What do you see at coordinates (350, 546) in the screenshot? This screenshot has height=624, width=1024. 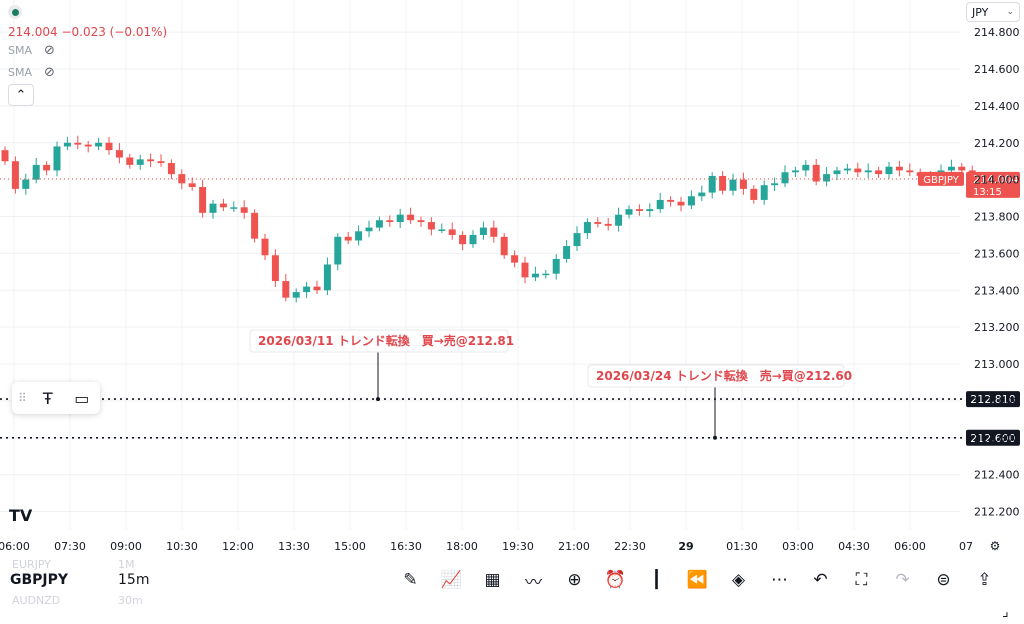 I see `time-tick-label: 15:00` at bounding box center [350, 546].